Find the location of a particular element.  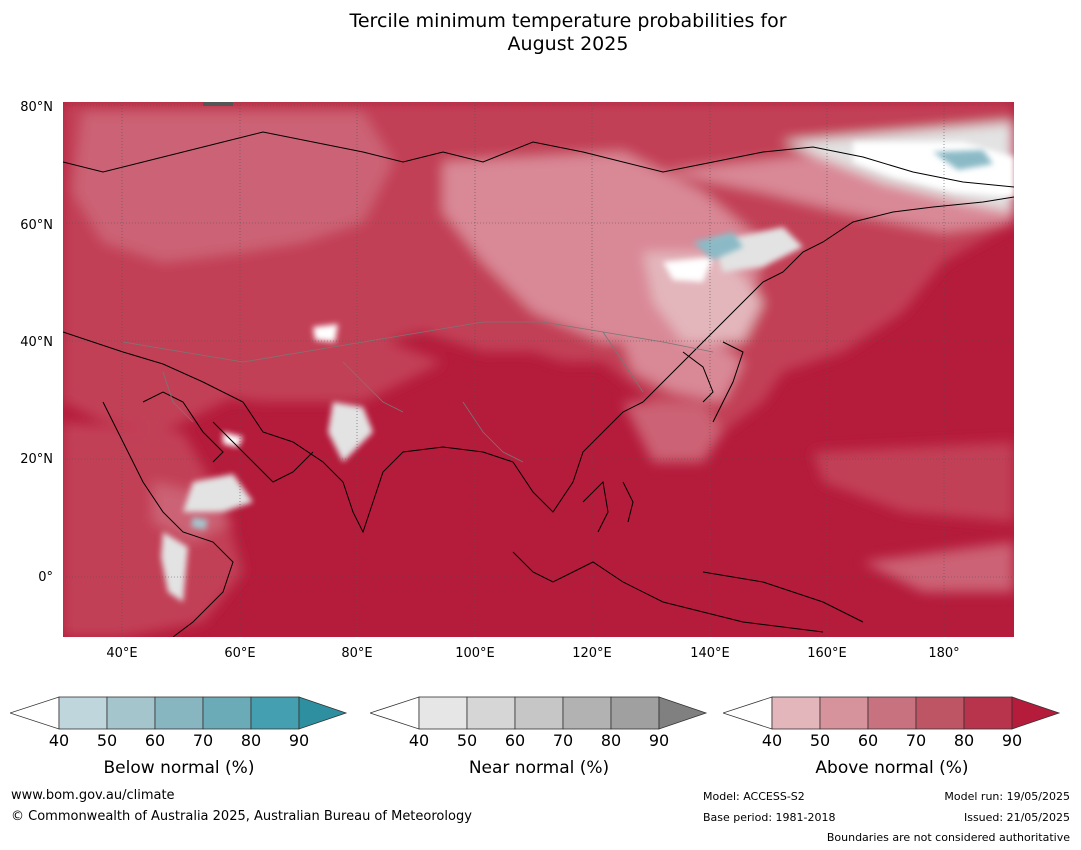

cb-near-tick: 40 is located at coordinates (419, 740).